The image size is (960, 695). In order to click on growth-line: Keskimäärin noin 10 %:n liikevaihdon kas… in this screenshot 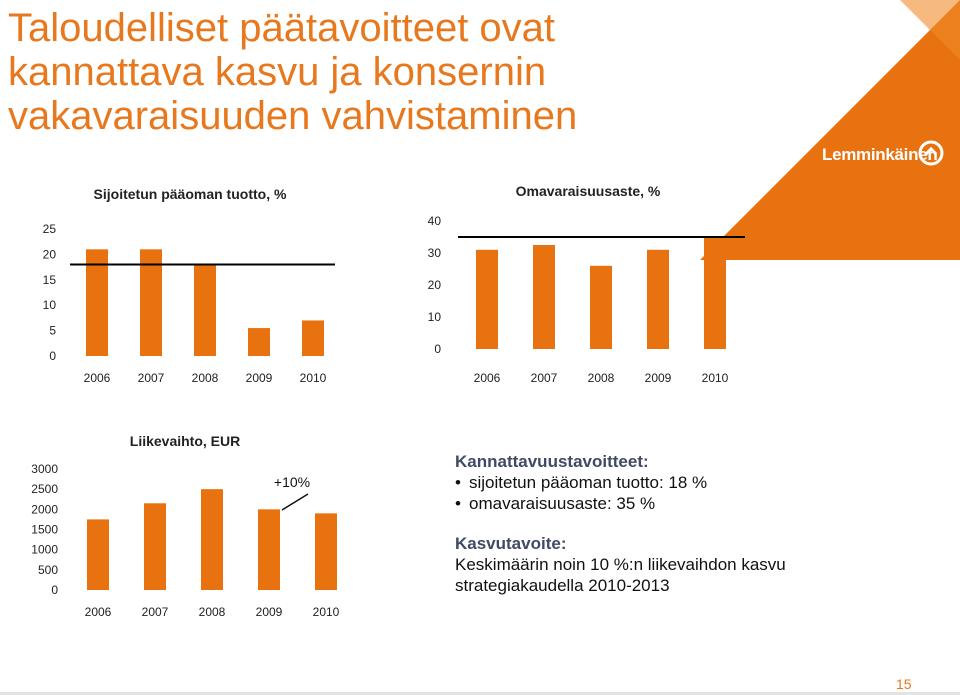, I will do `click(620, 564)`.